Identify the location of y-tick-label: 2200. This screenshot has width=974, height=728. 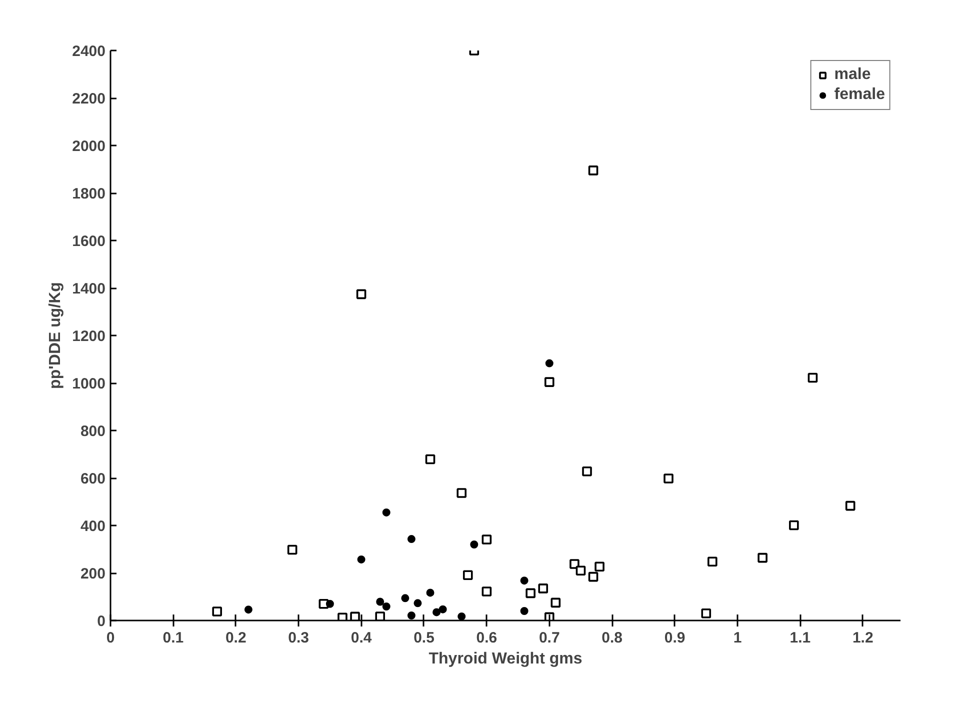
(89, 99).